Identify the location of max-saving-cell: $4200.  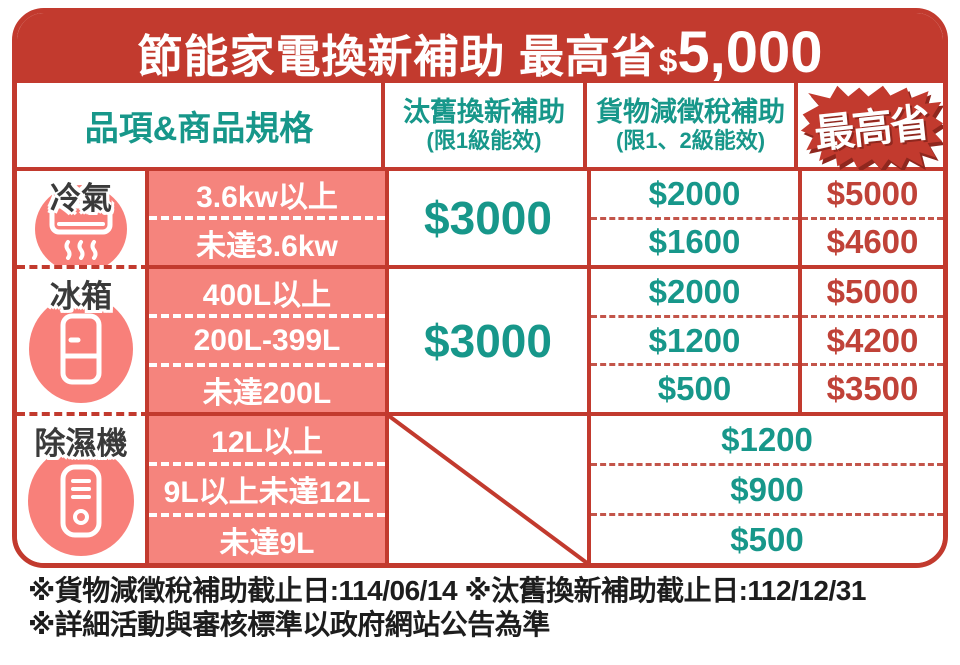
(872, 339).